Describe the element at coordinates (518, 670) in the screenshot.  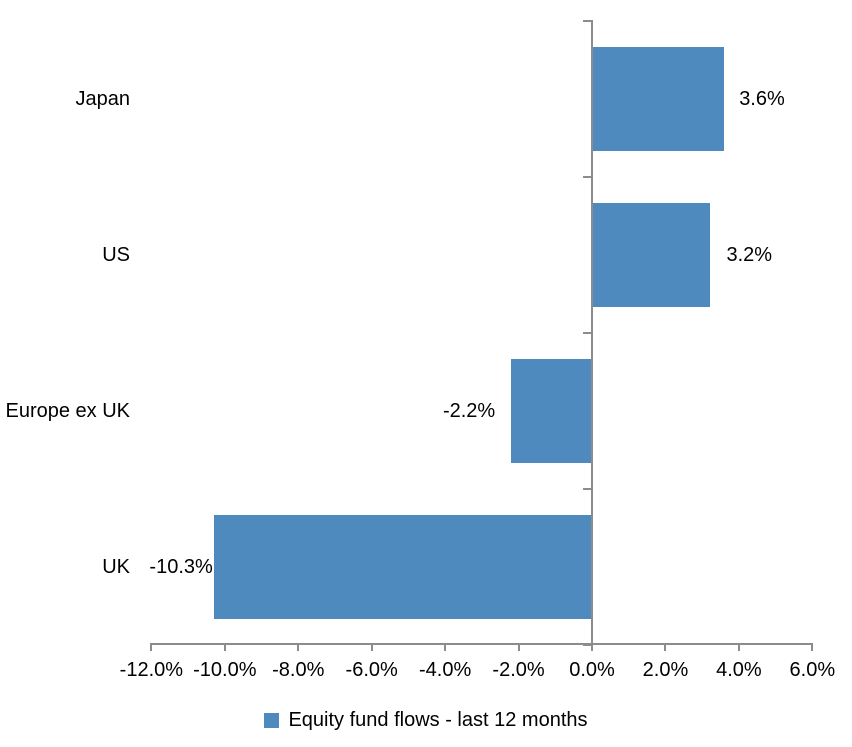
I see `value-axis-tick-label: -2.0%` at that location.